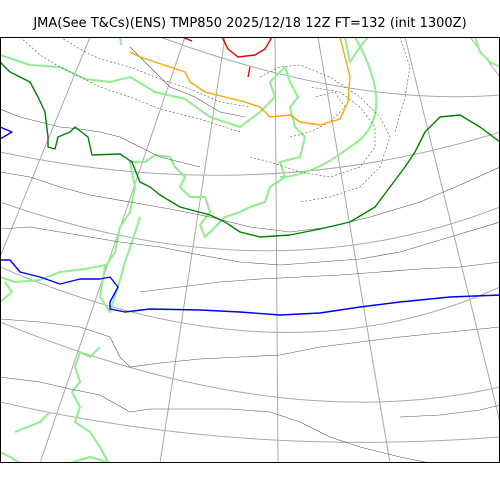 The height and width of the screenshot is (500, 500). I want to click on isotherm-orange, so click(240, 81).